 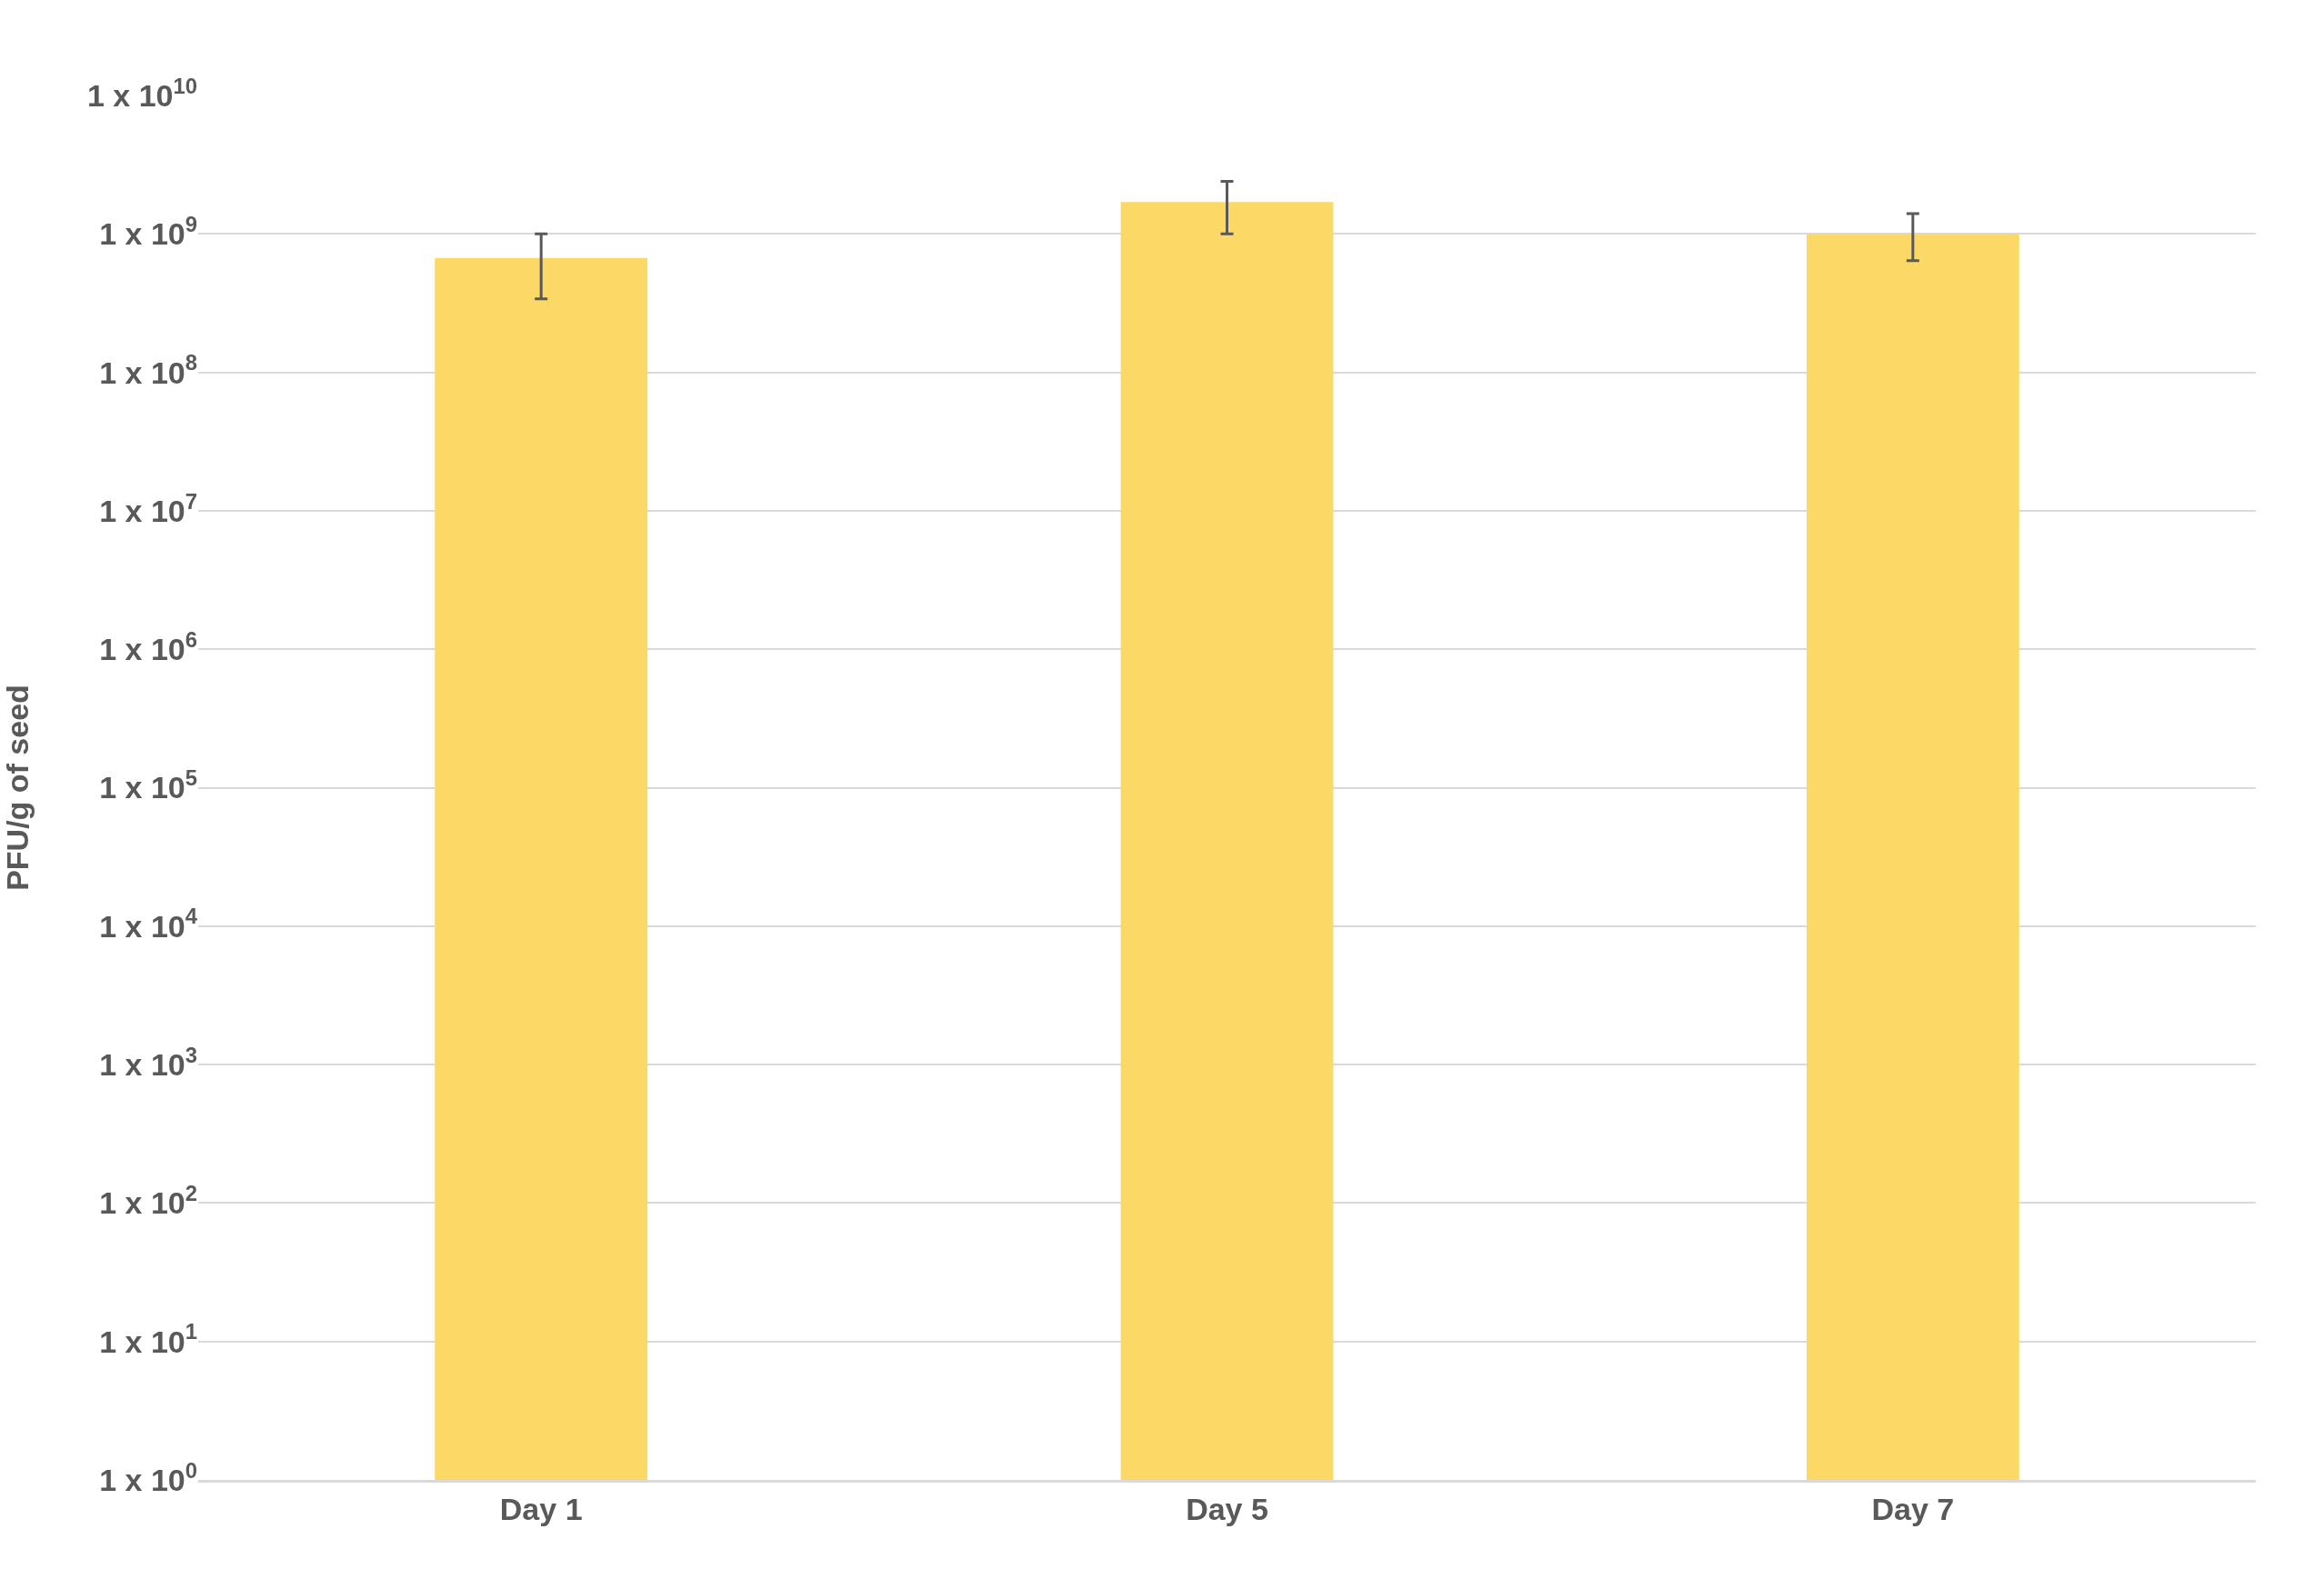 I want to click on y-tick-label: 1 x 10$^{2}$, so click(x=148, y=1201).